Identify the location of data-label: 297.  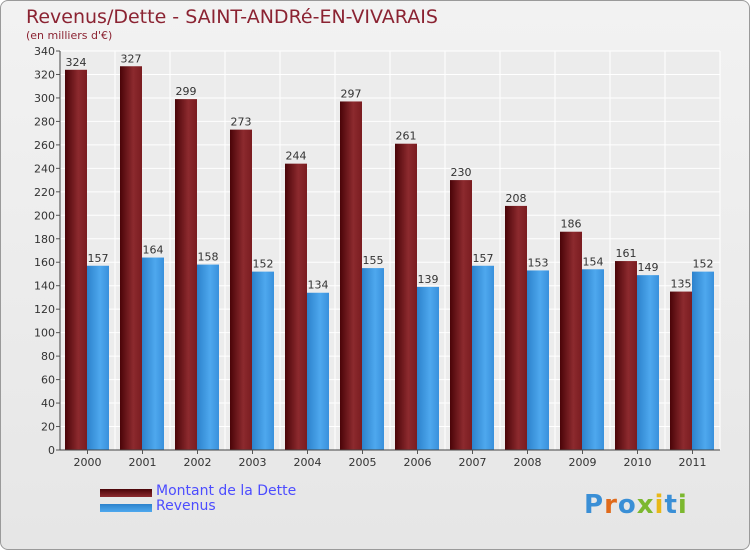
(351, 93).